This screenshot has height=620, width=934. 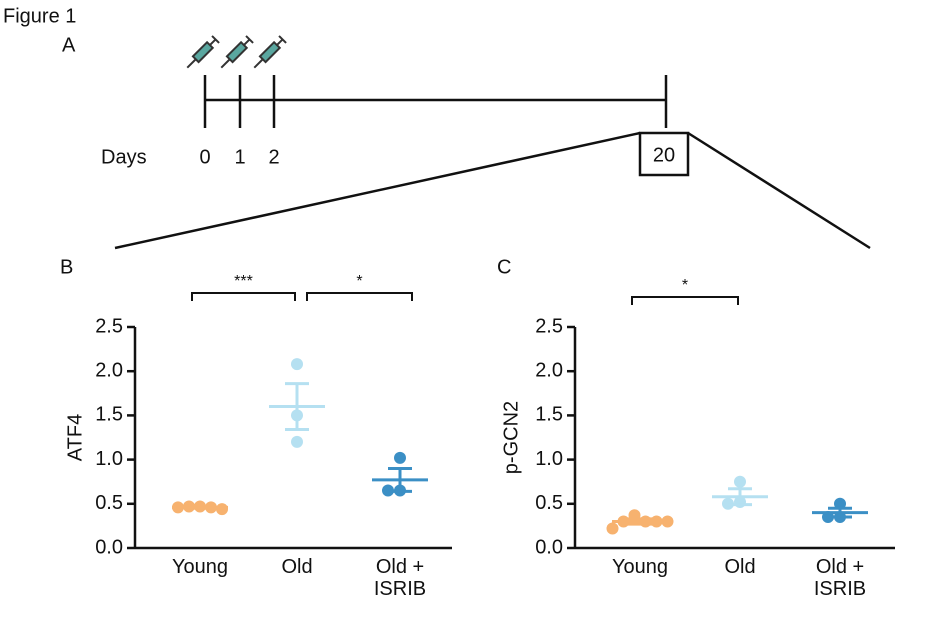 I want to click on panel-label: C, so click(x=504, y=267).